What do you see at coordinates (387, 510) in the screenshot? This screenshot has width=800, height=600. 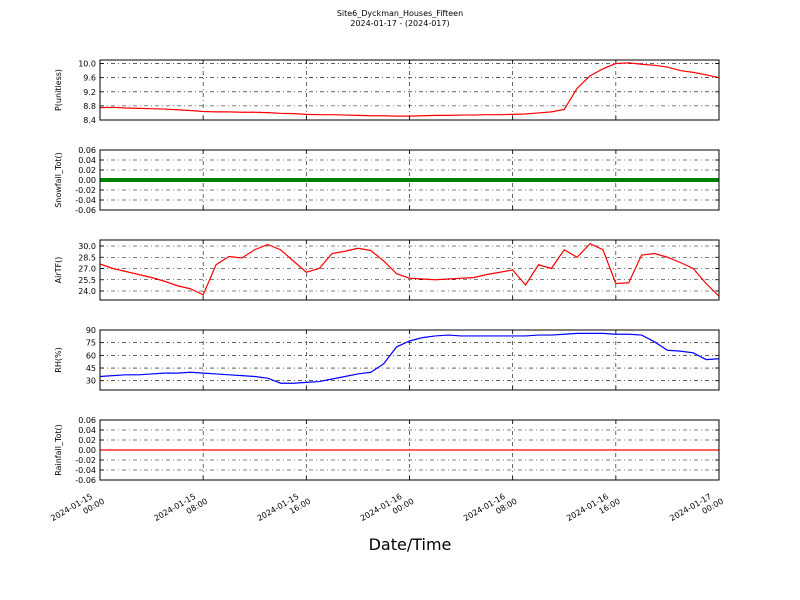 I see `x-tick-label: 2024-01-1600:00` at bounding box center [387, 510].